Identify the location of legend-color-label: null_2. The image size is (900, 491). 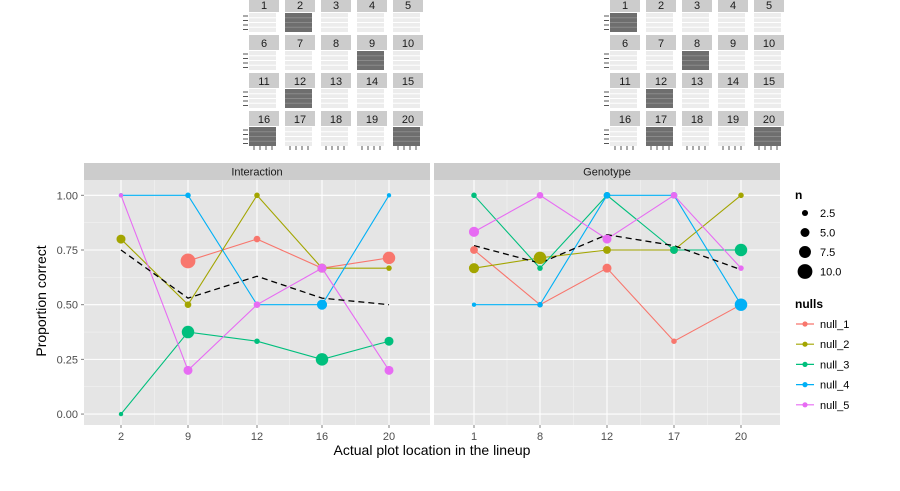
(834, 345).